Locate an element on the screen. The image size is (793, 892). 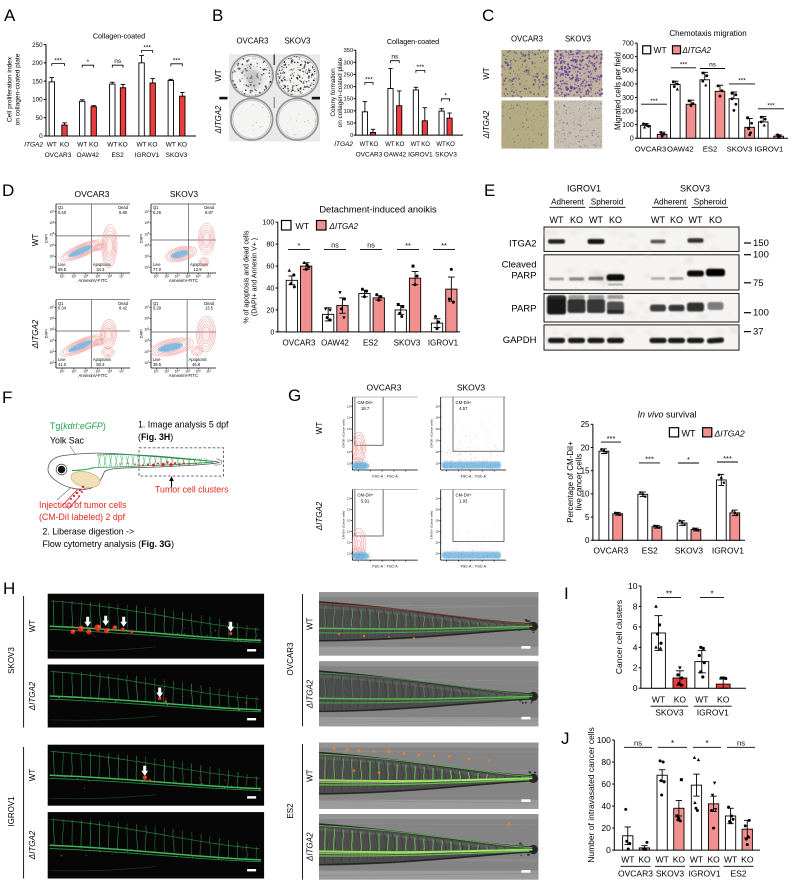
svg-text: E is located at coordinates (489, 190).